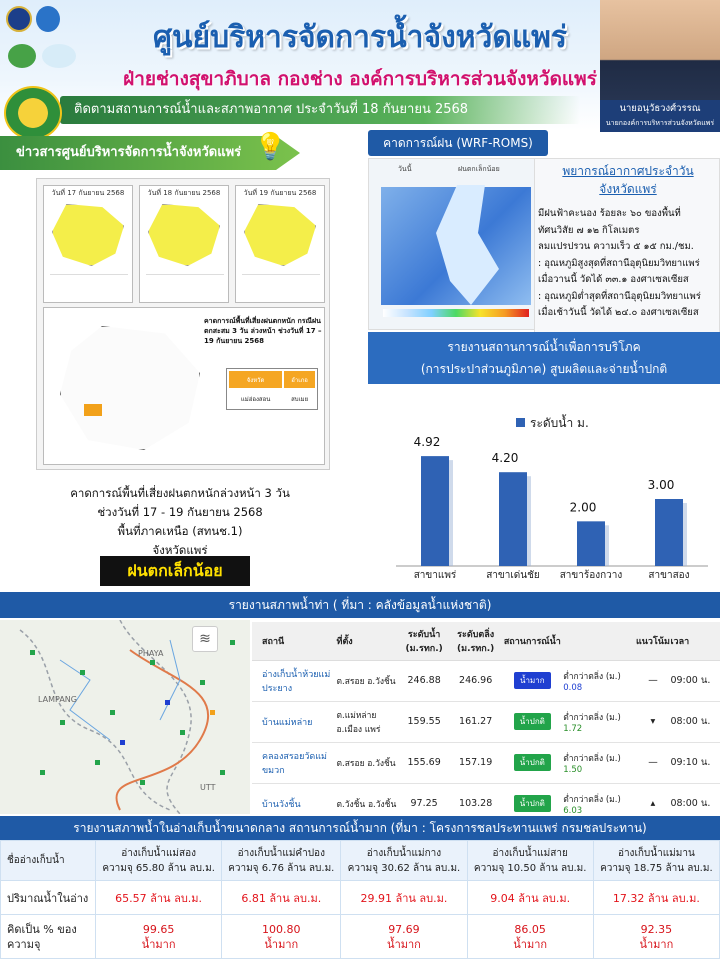  Describe the element at coordinates (573, 728) in the screenshot. I see `diff-value: 1.72` at that location.